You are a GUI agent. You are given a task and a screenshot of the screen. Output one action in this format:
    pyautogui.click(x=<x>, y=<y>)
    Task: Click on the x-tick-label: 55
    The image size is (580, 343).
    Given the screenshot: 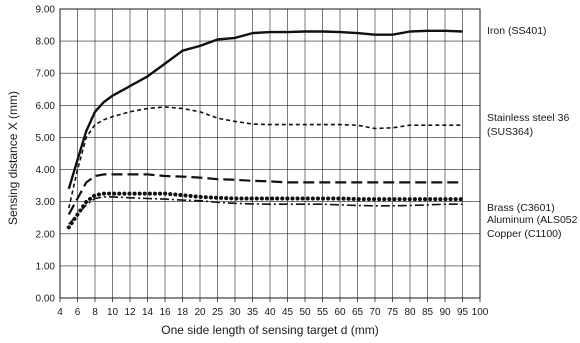 What is the action you would take?
    pyautogui.click(x=323, y=312)
    